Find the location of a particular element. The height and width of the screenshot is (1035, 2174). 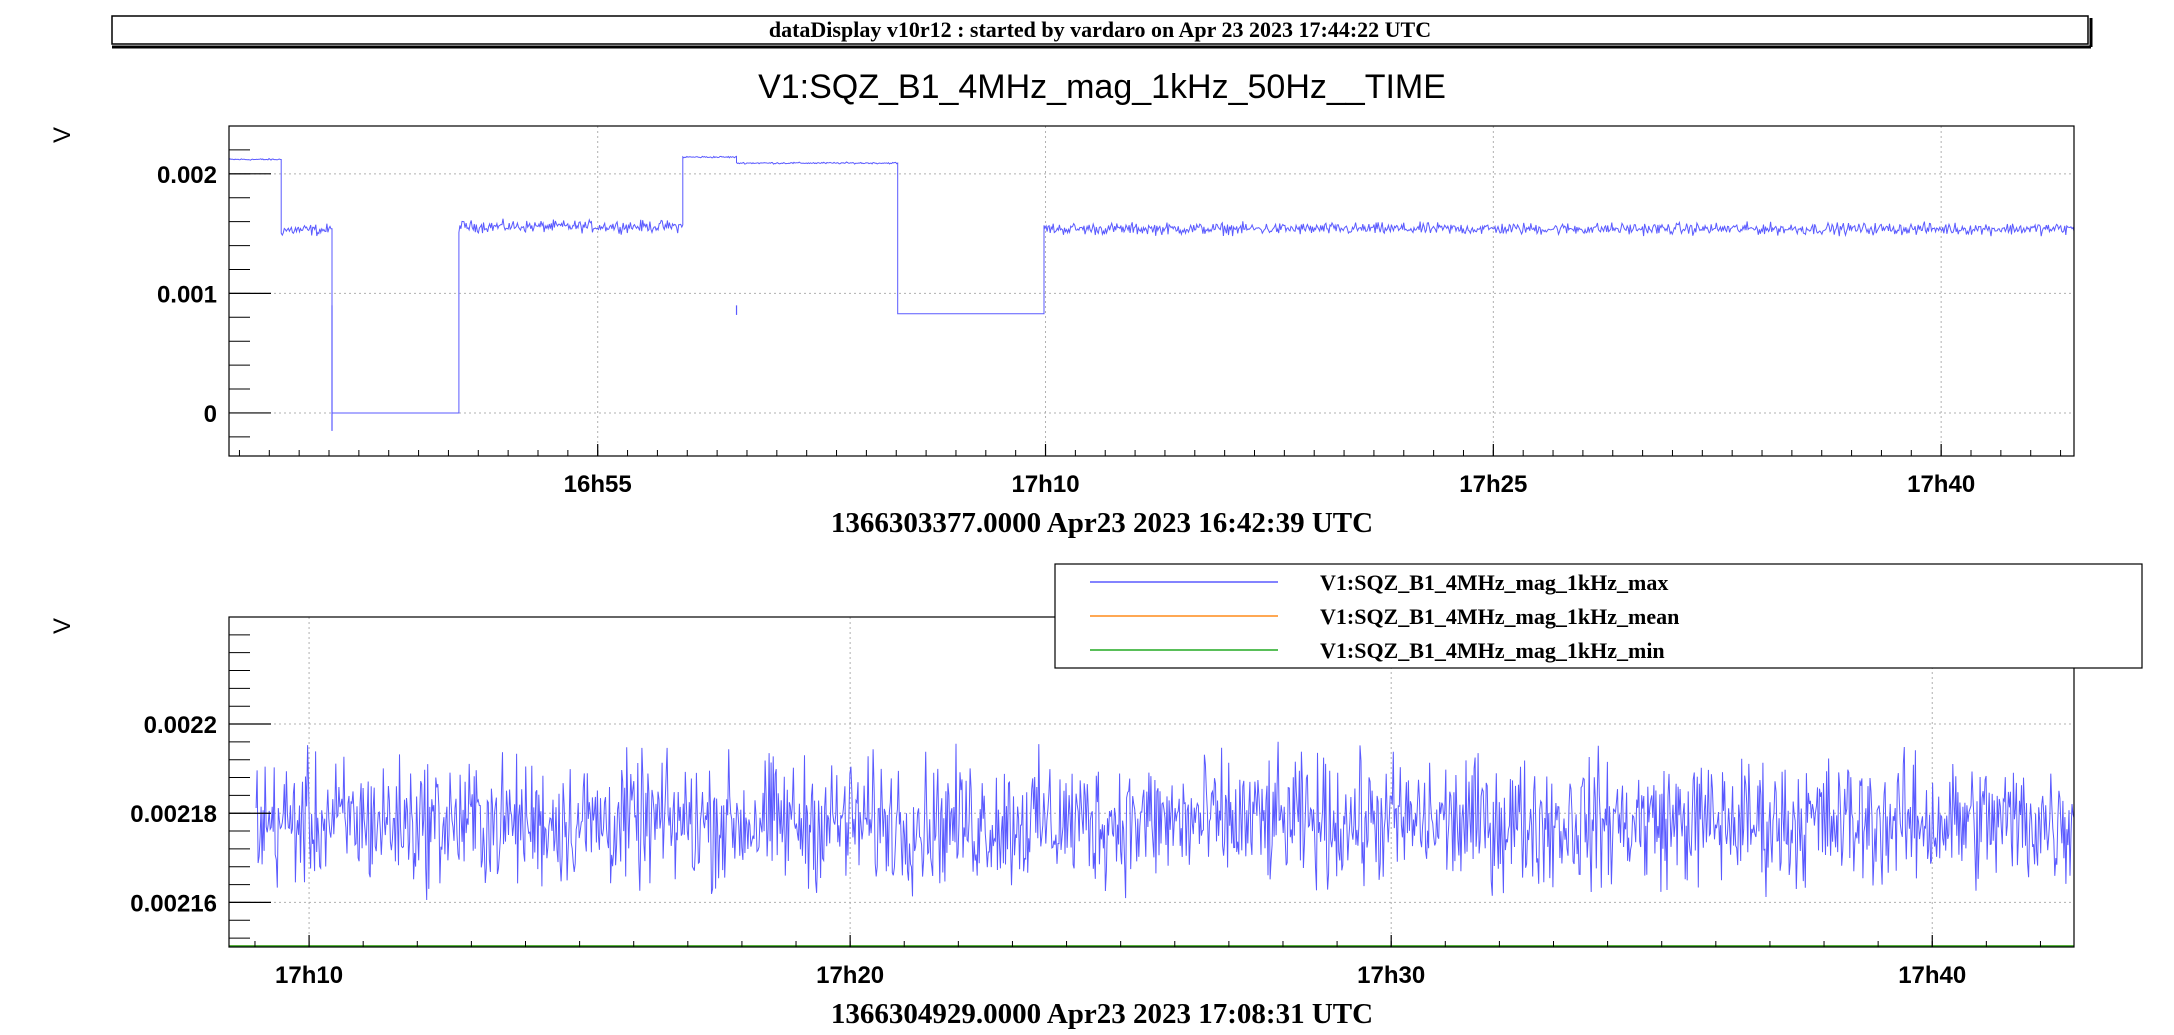

y-tick-label: 0.0022 is located at coordinates (180, 725).